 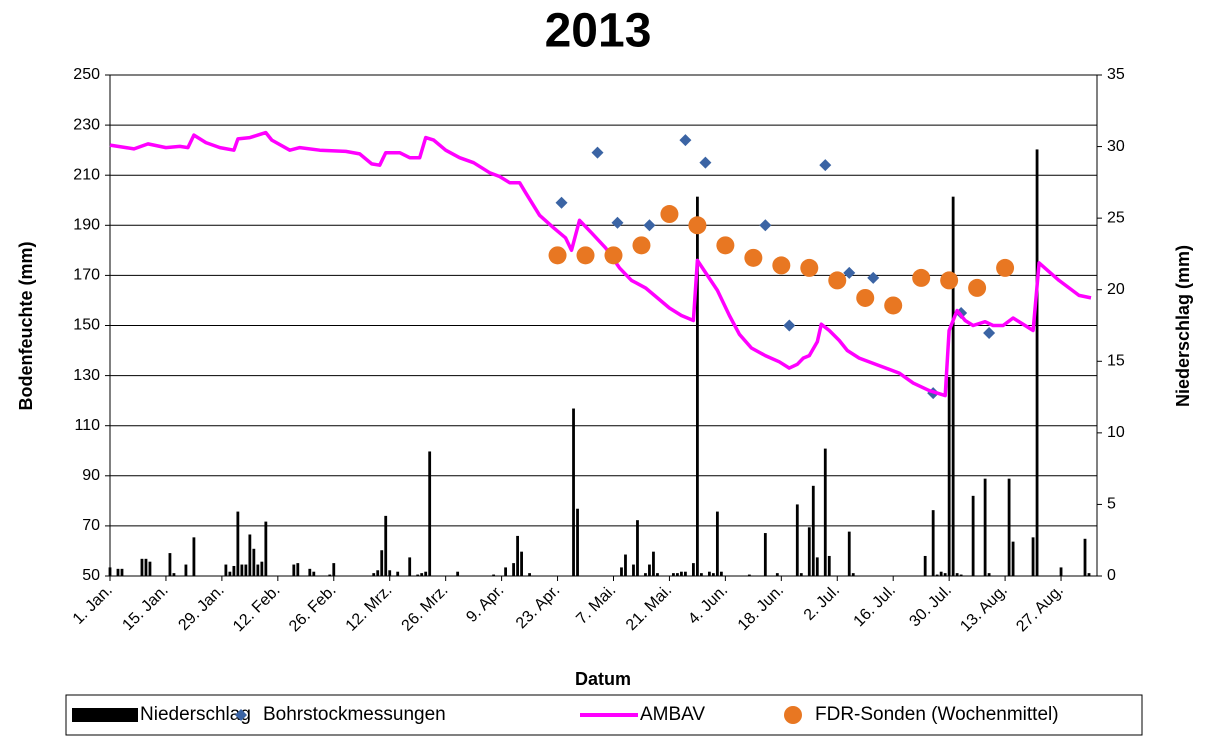 What do you see at coordinates (1116, 289) in the screenshot?
I see `y2-tick-label: 20` at bounding box center [1116, 289].